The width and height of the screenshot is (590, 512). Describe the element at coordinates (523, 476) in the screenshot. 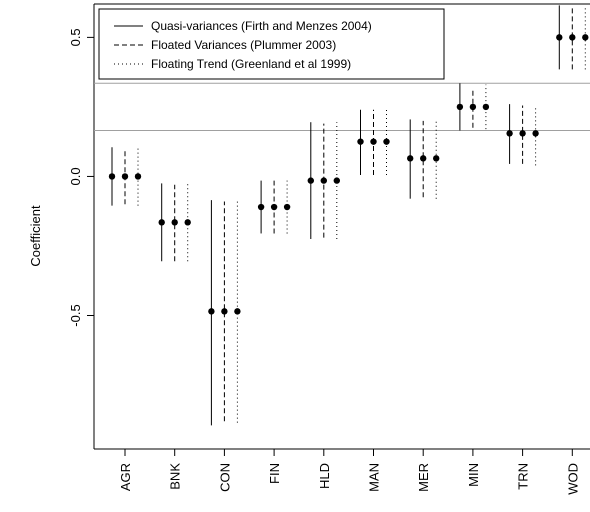

I see `x-tick-label: TRN` at that location.